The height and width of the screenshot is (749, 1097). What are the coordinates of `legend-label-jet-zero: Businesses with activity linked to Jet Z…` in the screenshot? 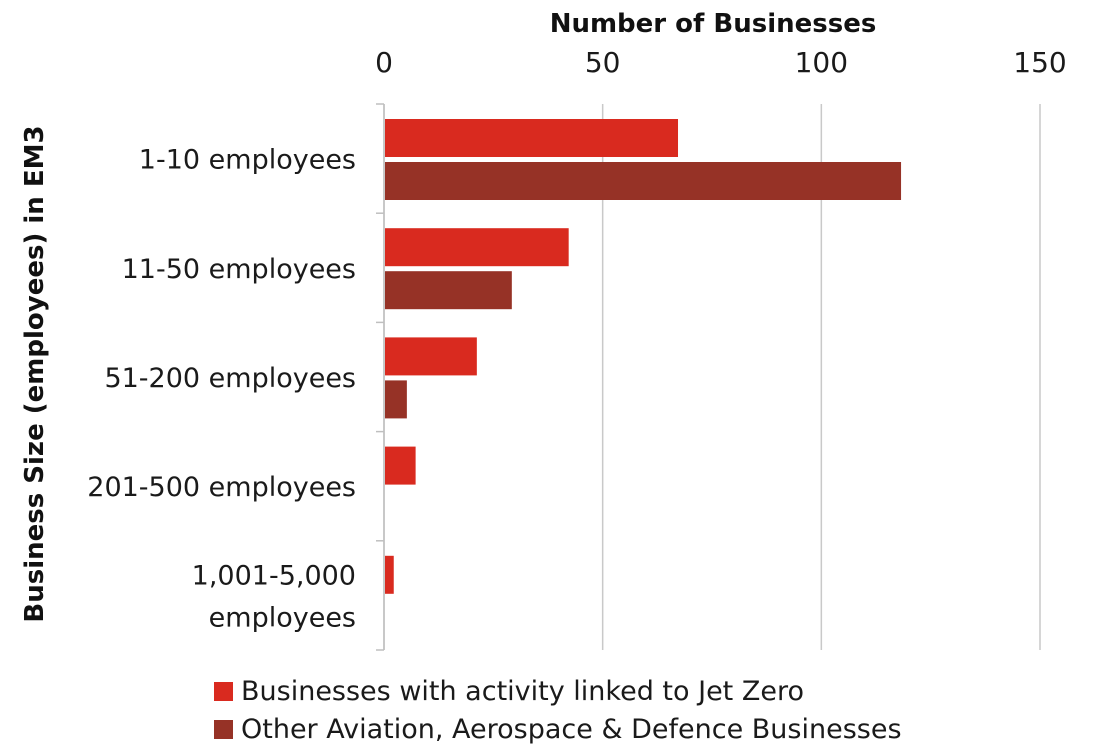 It's located at (522, 691).